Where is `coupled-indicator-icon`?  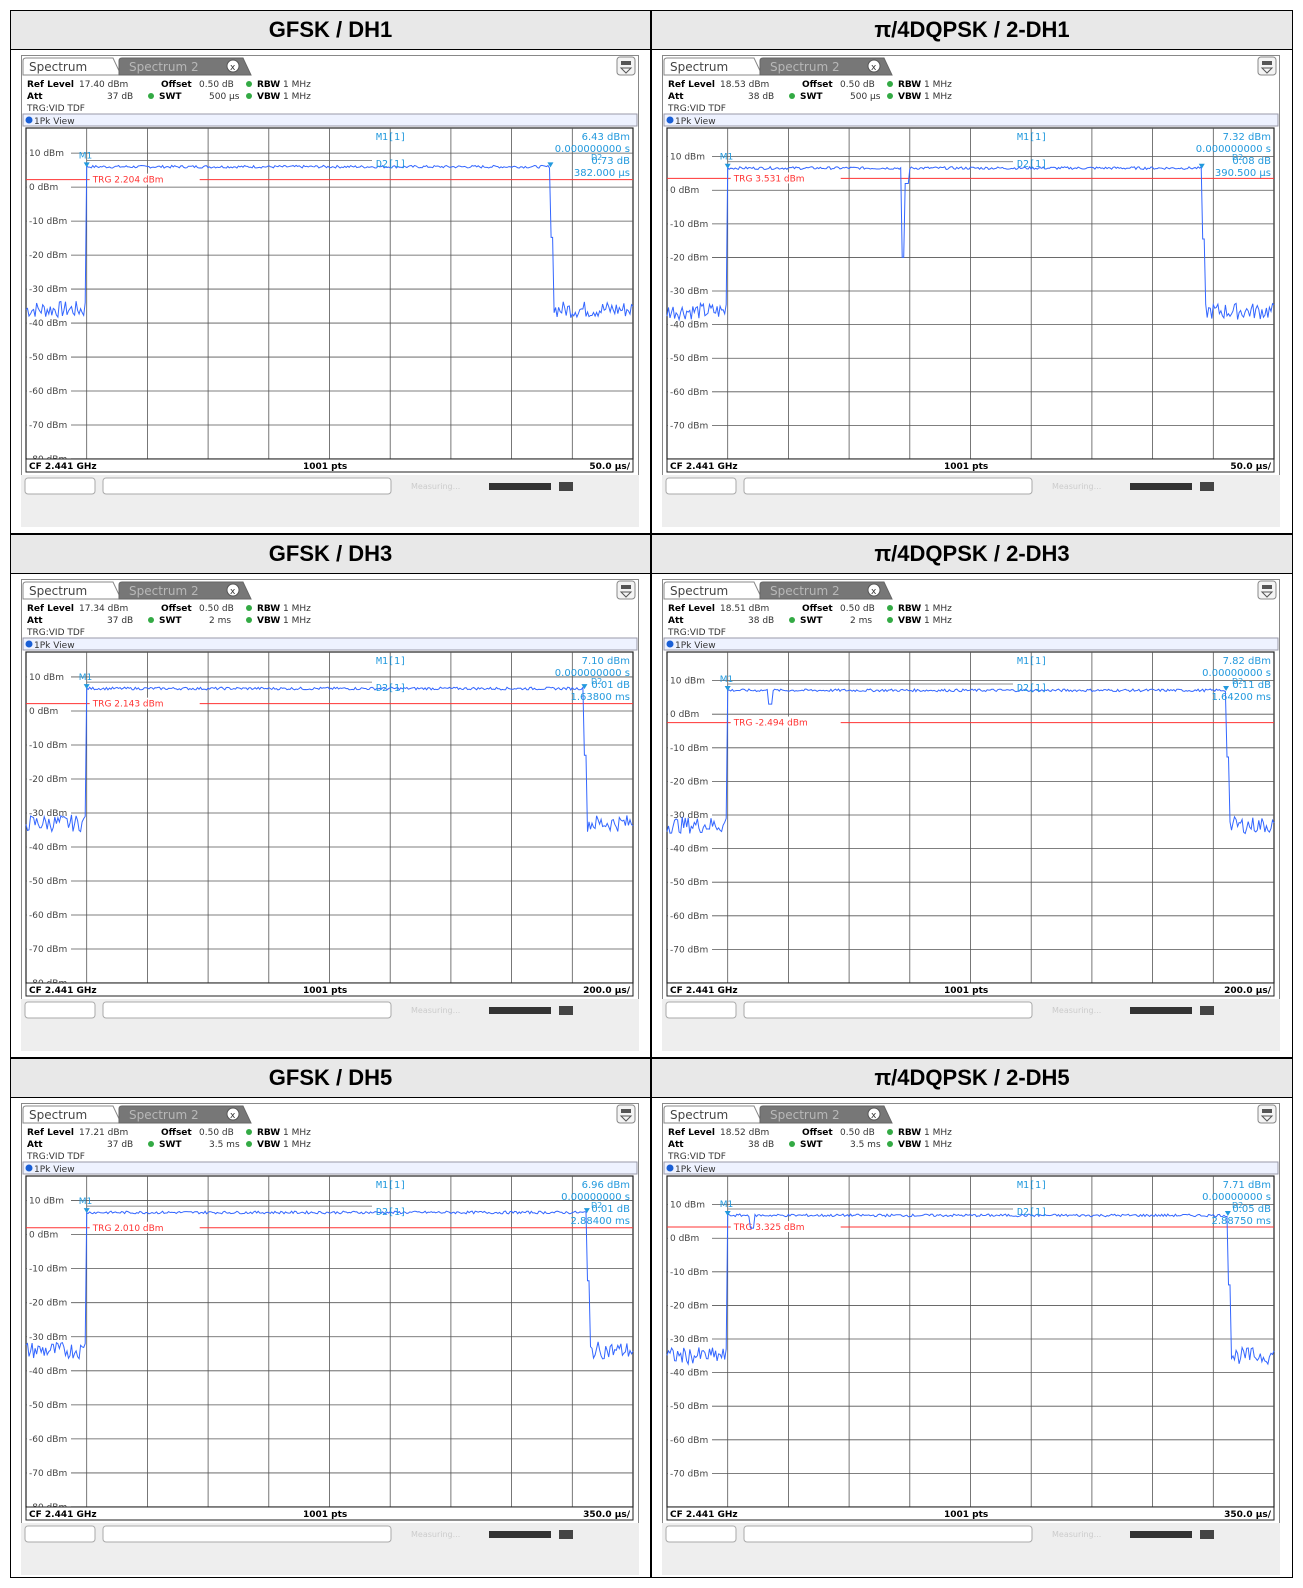 coupled-indicator-icon is located at coordinates (890, 84).